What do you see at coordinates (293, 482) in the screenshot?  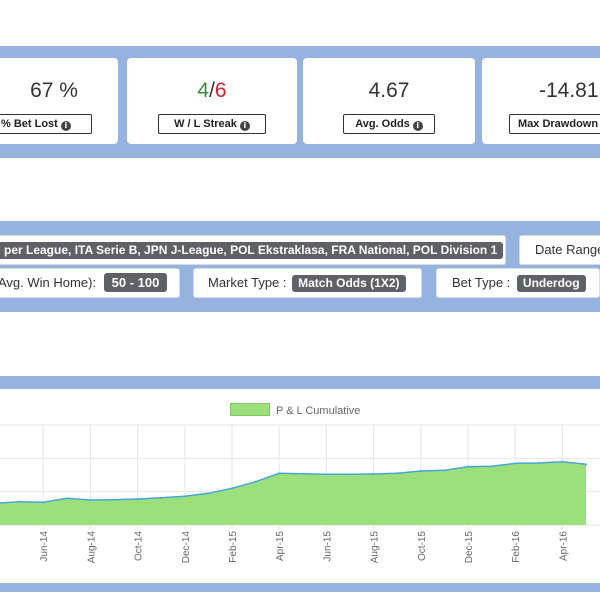 I see `pnl-line` at bounding box center [293, 482].